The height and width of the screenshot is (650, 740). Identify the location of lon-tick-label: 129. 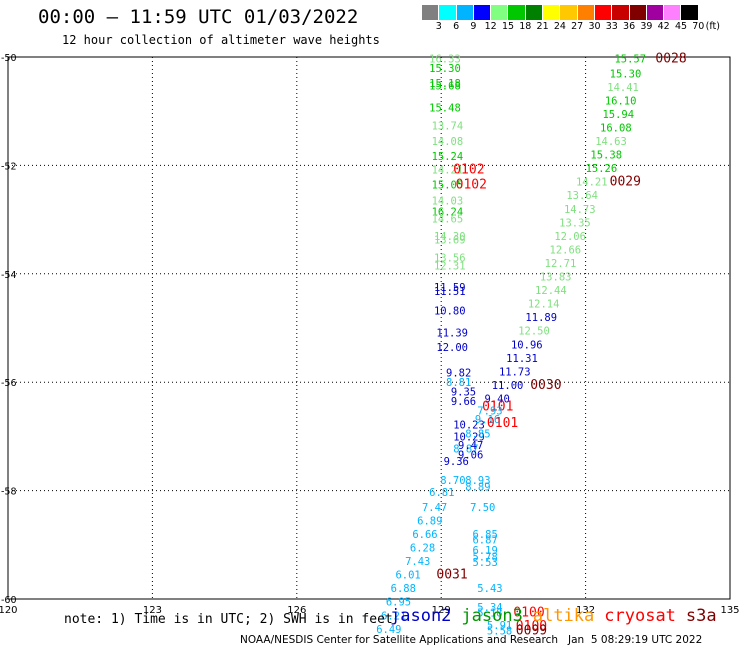
(441, 610).